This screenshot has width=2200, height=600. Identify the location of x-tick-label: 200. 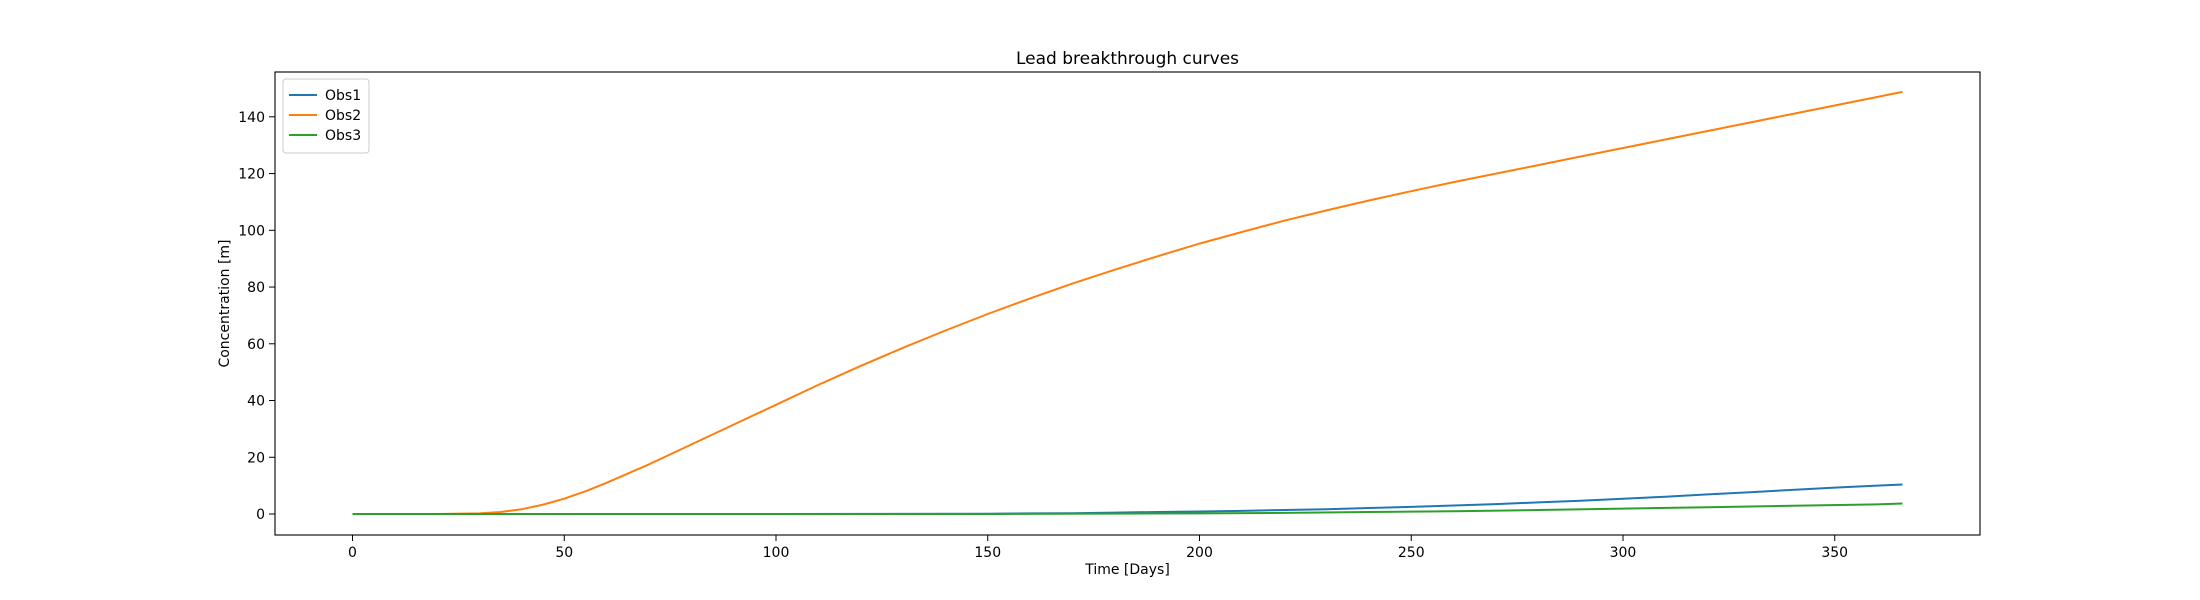
(1199, 553).